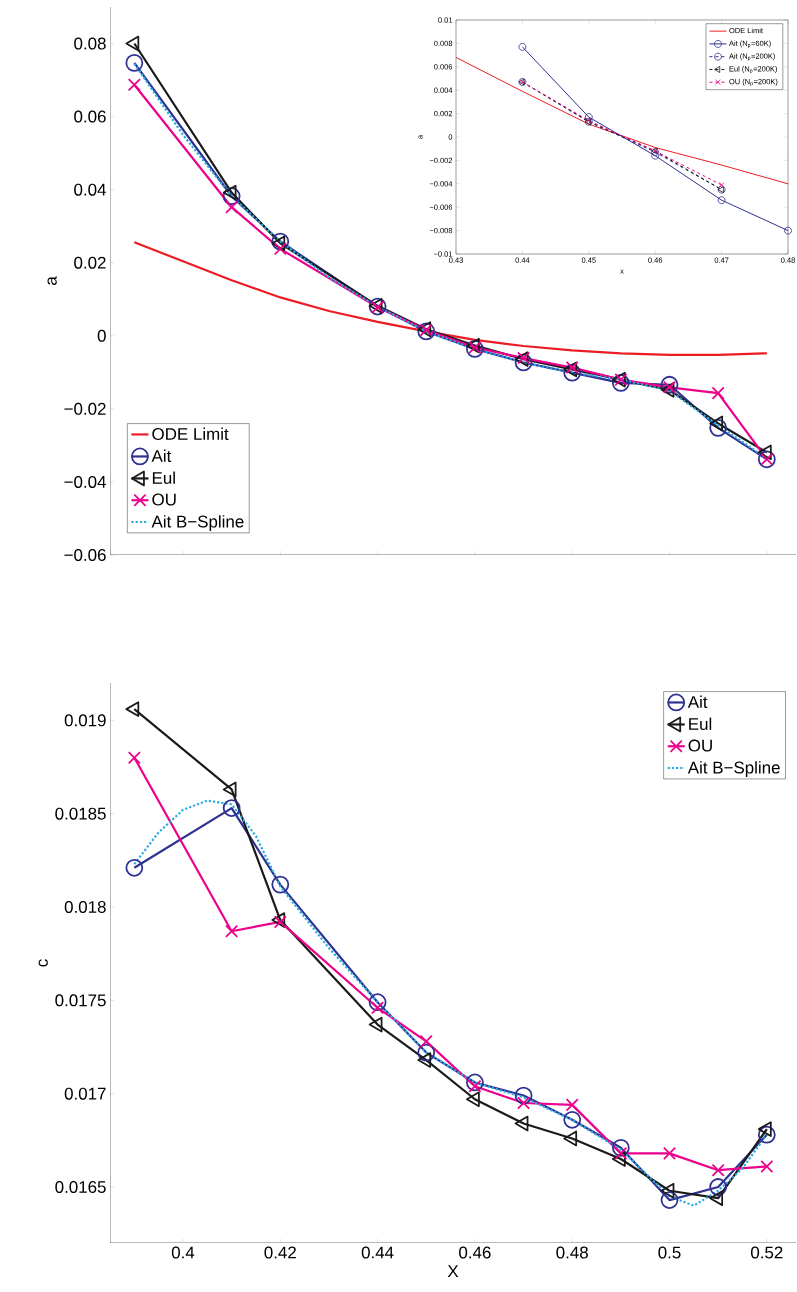 This screenshot has width=797, height=1292. Describe the element at coordinates (85, 720) in the screenshot. I see `y-tick-label: 0.019` at that location.